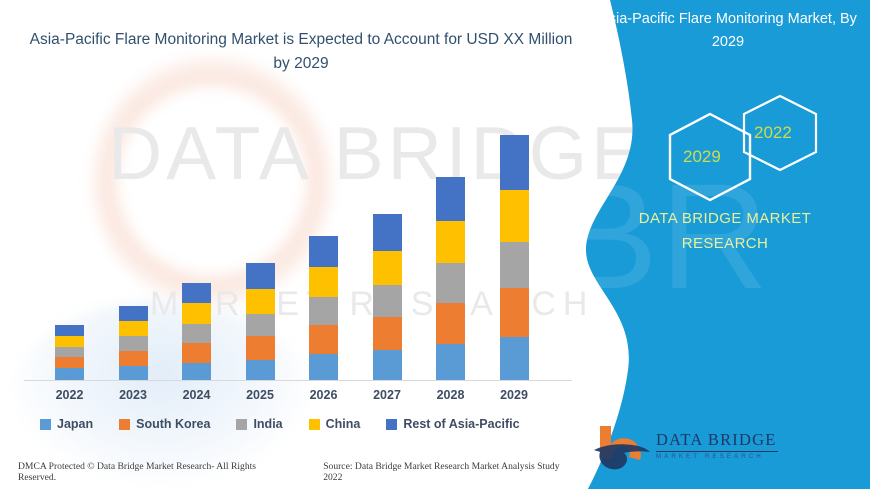 The image size is (870, 489). What do you see at coordinates (69, 395) in the screenshot?
I see `x-label-2022: 2022` at bounding box center [69, 395].